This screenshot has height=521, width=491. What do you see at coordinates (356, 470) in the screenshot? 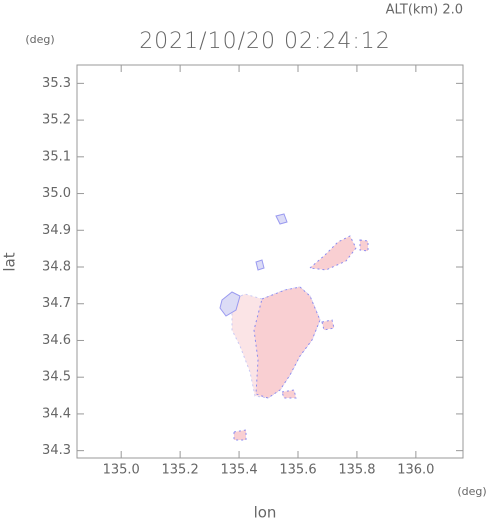
I see `x-tick-label: 135.8` at bounding box center [356, 470].